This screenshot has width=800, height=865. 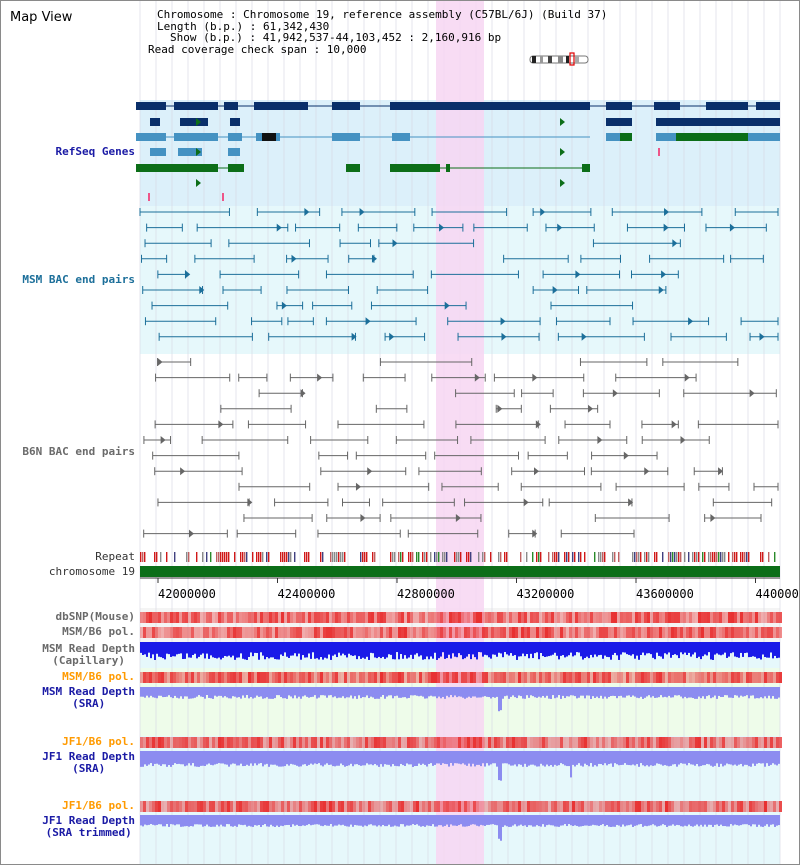 What do you see at coordinates (562, 152) in the screenshot?
I see `strand-arrow` at bounding box center [562, 152].